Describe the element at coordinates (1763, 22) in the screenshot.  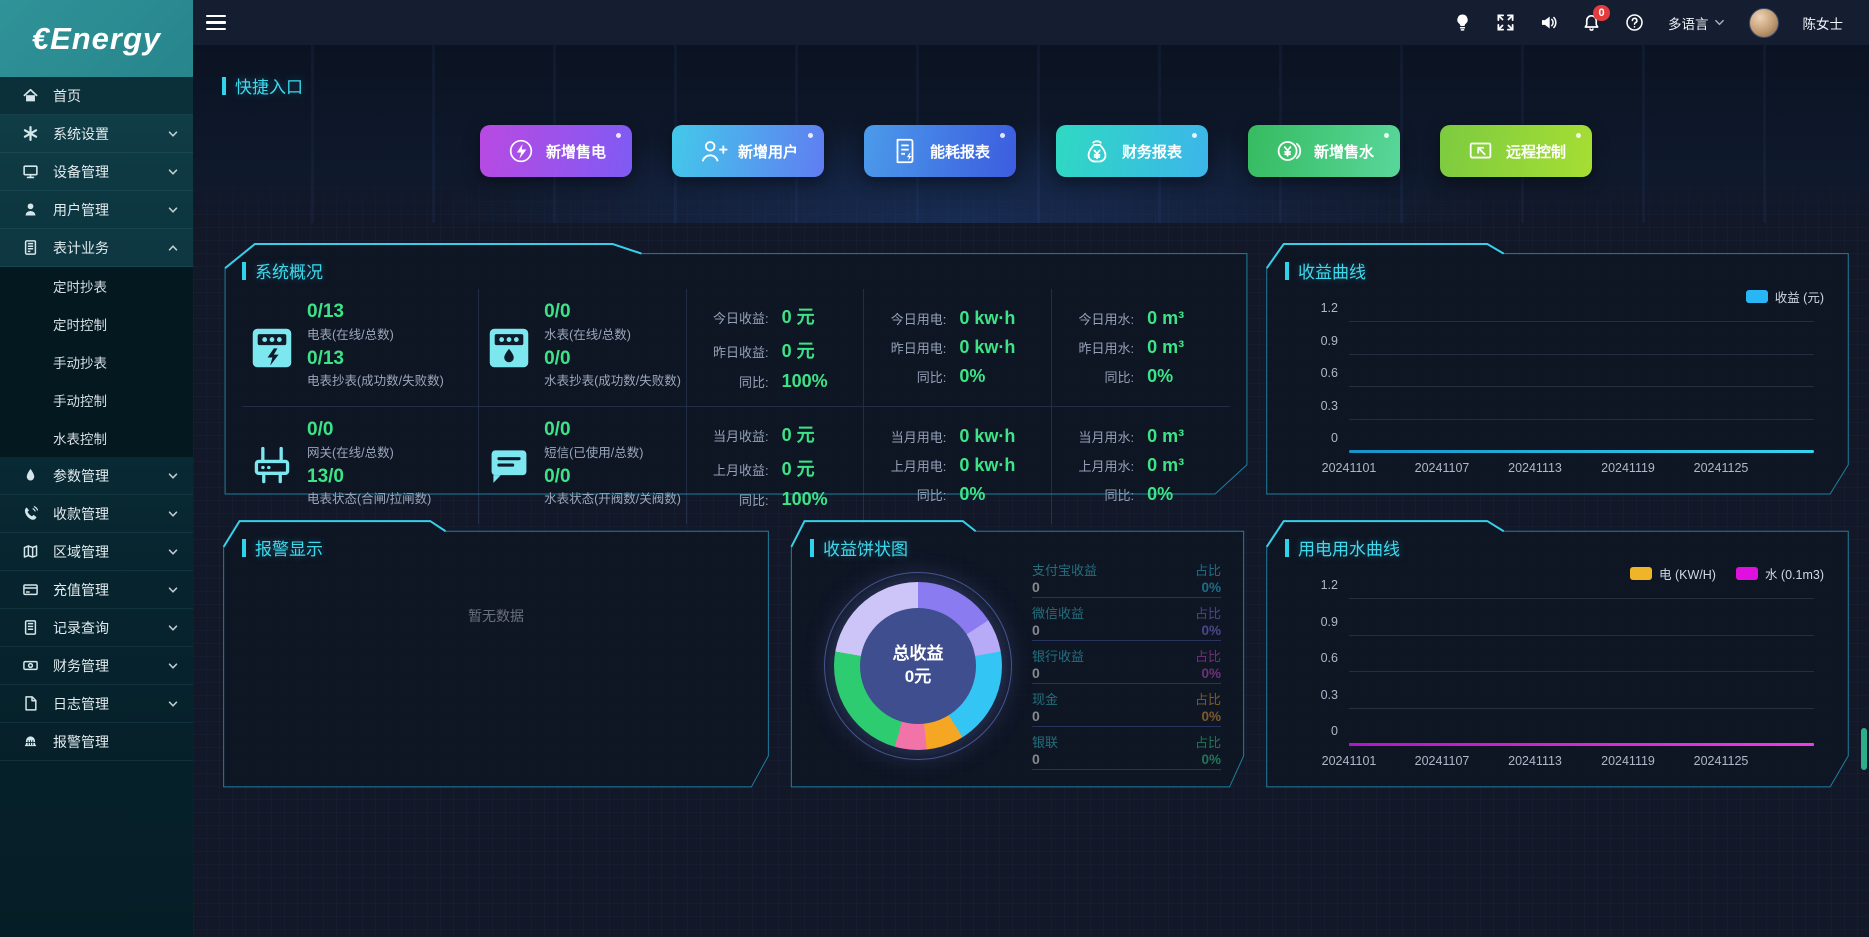
I see `avatar` at that location.